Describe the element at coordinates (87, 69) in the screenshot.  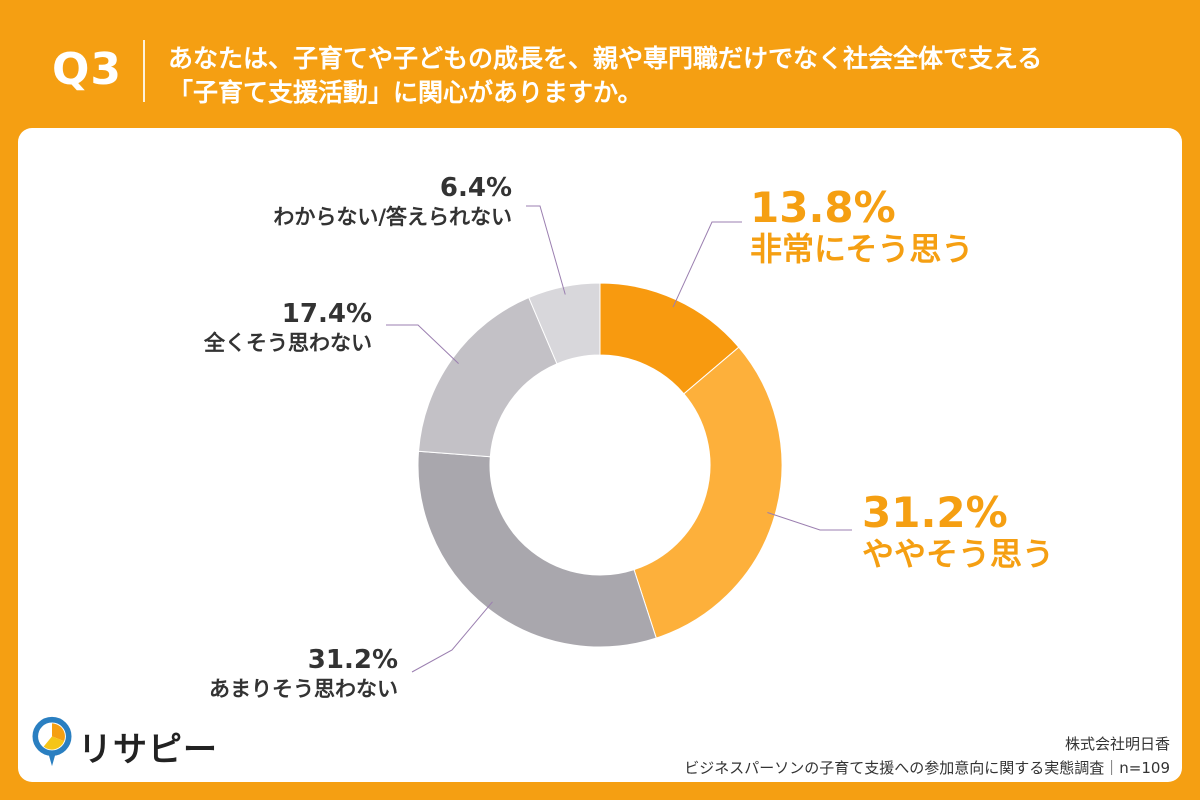
I see `question-number: Q3` at that location.